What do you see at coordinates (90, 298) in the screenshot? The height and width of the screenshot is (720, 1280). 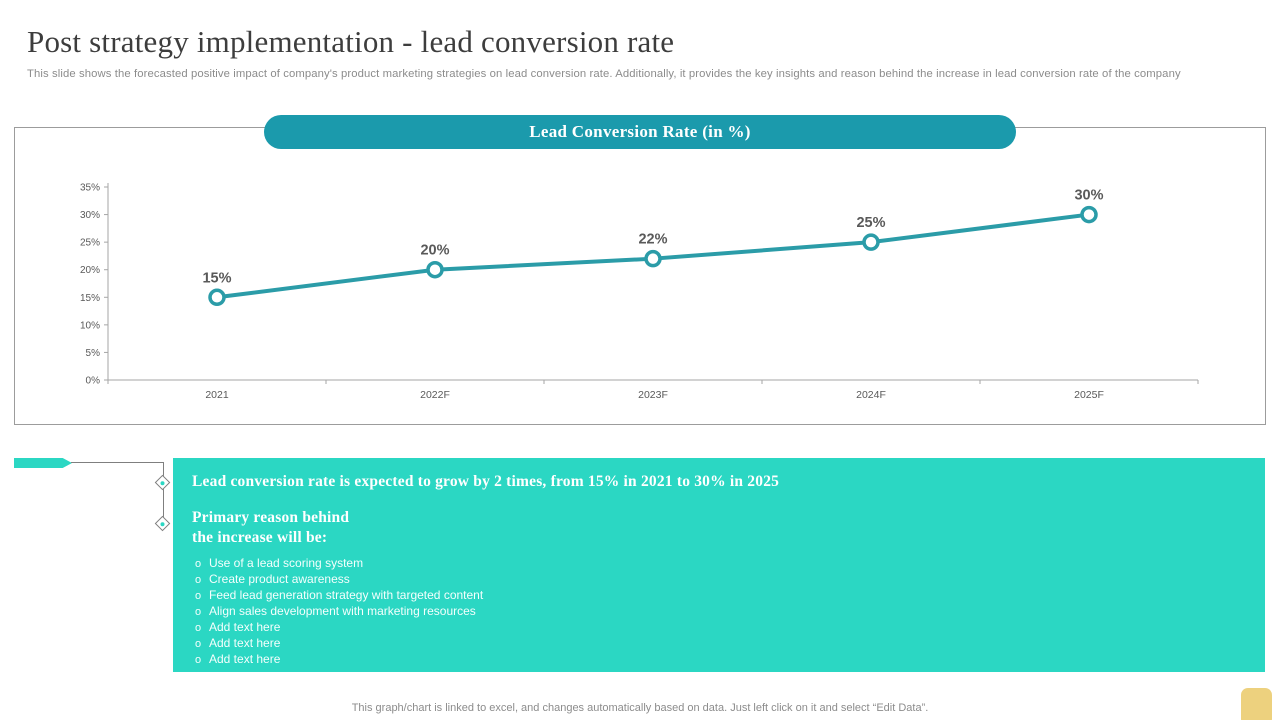 I see `y-tick-label: 15%` at bounding box center [90, 298].